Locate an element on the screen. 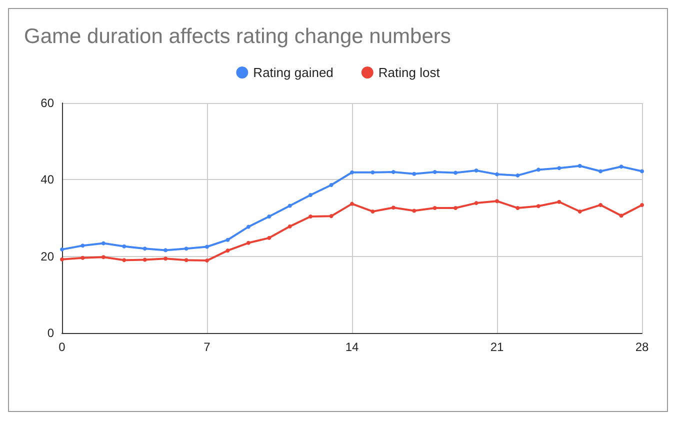 This screenshot has height=422, width=679. y-tick-label: 20 is located at coordinates (47, 256).